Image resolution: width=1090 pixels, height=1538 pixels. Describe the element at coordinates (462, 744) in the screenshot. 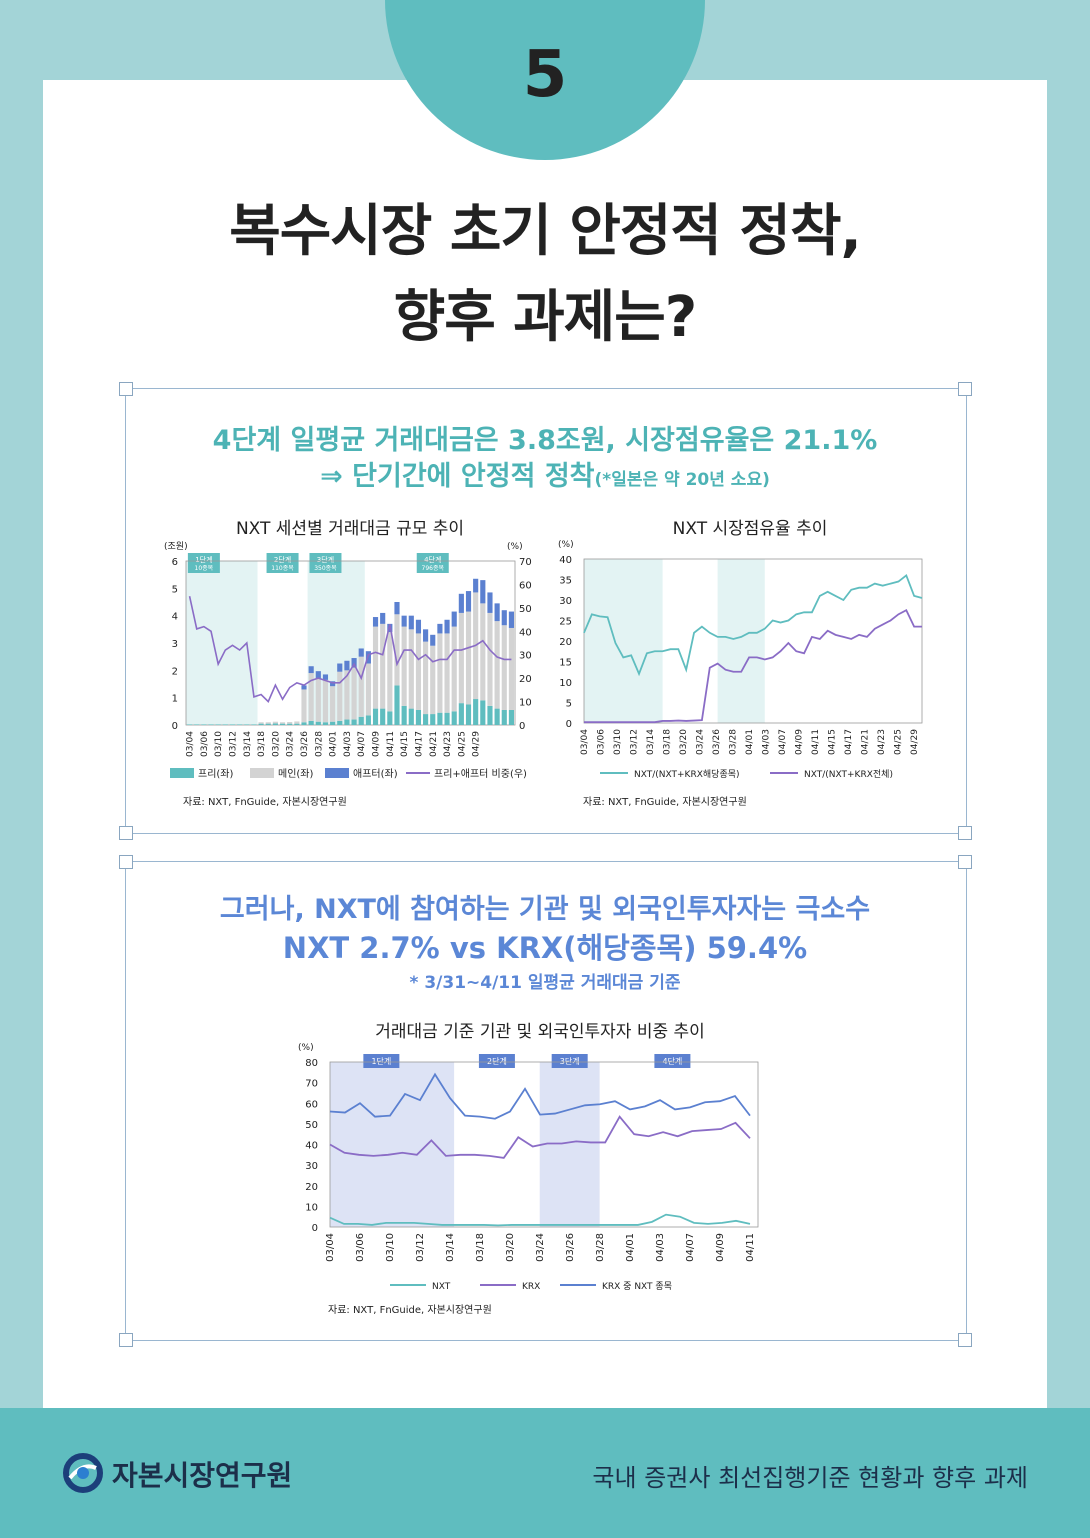

I see `x-tick: 04/25` at that location.